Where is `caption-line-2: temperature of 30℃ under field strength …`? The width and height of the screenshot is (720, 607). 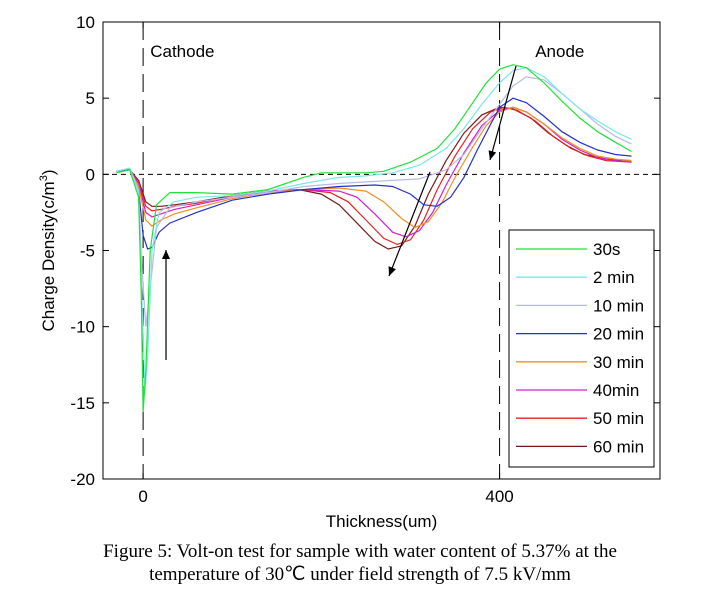
caption-line-2: temperature of 30℃ under field strength … is located at coordinates (360, 574).